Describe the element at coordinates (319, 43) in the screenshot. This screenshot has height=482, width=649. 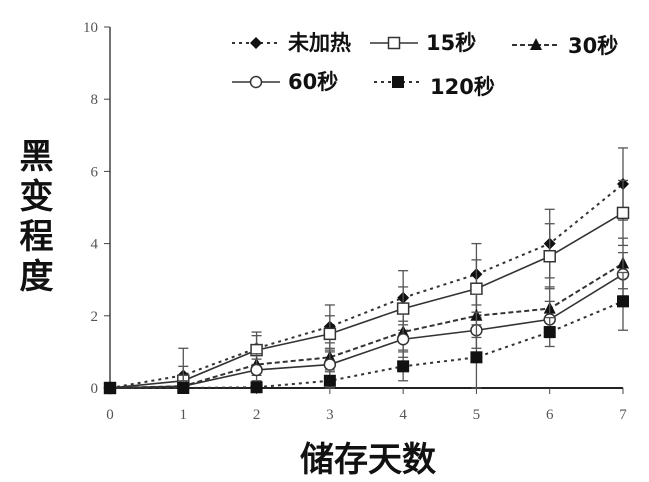
I see `legend-label: 未加热` at that location.